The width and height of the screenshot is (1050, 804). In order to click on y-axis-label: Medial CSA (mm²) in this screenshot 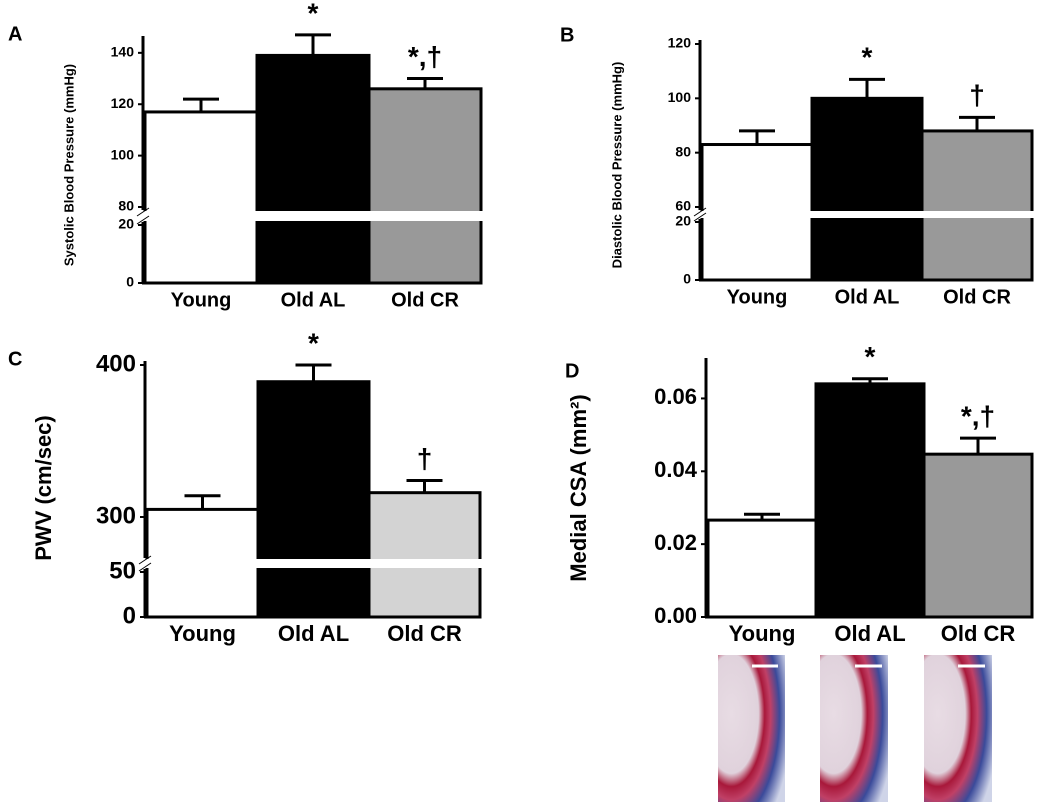, I will do `click(578, 487)`.